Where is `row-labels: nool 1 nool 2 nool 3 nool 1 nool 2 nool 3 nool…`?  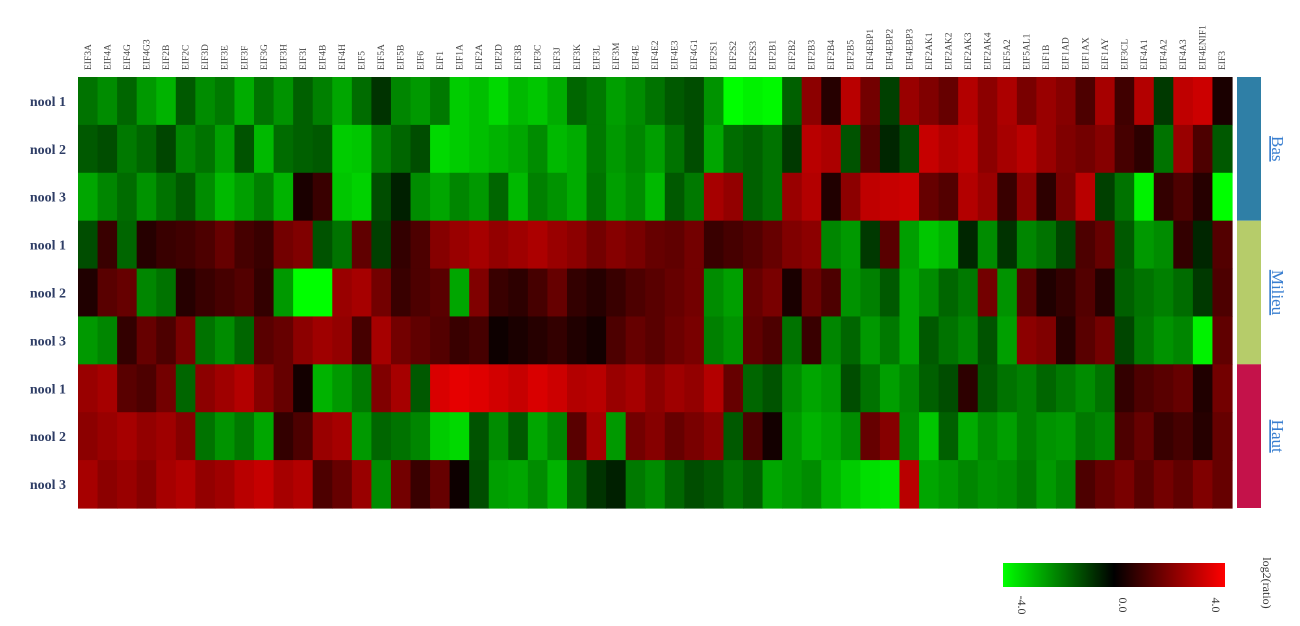
row-labels: nool 1 nool 2 nool 3 nool 1 nool 2 nool 3 nool… is located at coordinates (48, 294).